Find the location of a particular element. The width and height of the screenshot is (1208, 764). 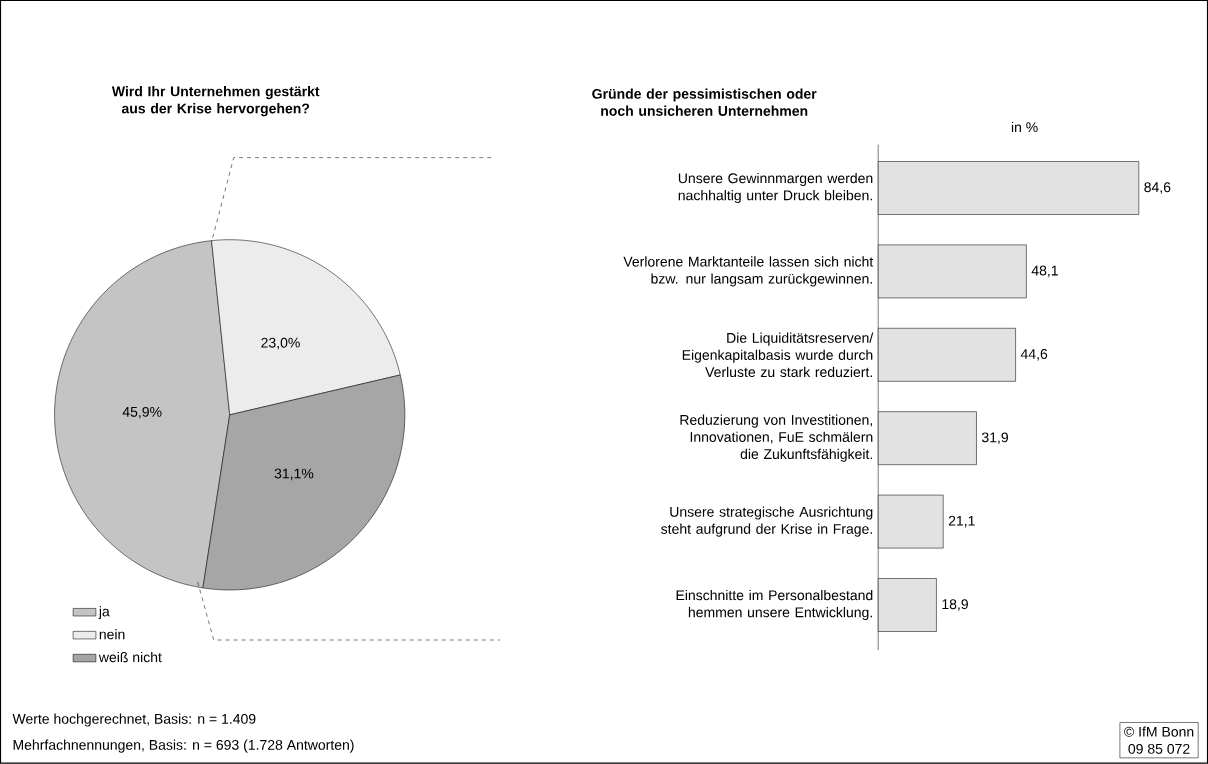

data-label: 31,1% is located at coordinates (294, 474).